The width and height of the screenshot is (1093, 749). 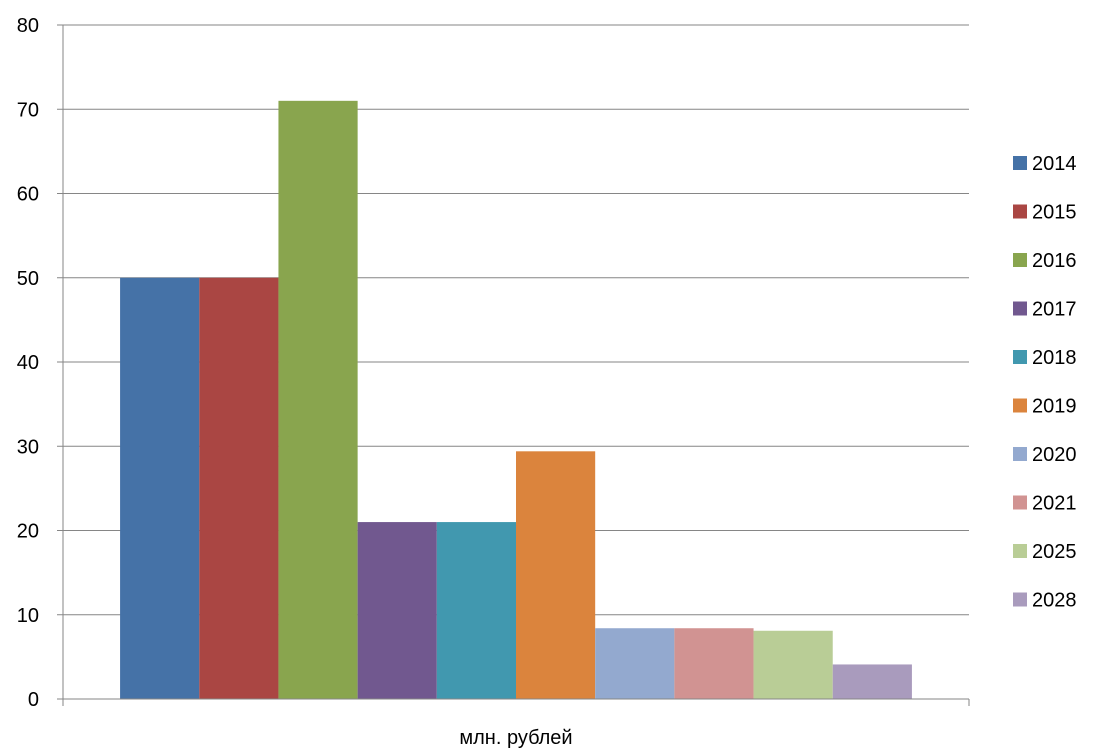 What do you see at coordinates (397, 610) in the screenshot?
I see `bar-2017` at bounding box center [397, 610].